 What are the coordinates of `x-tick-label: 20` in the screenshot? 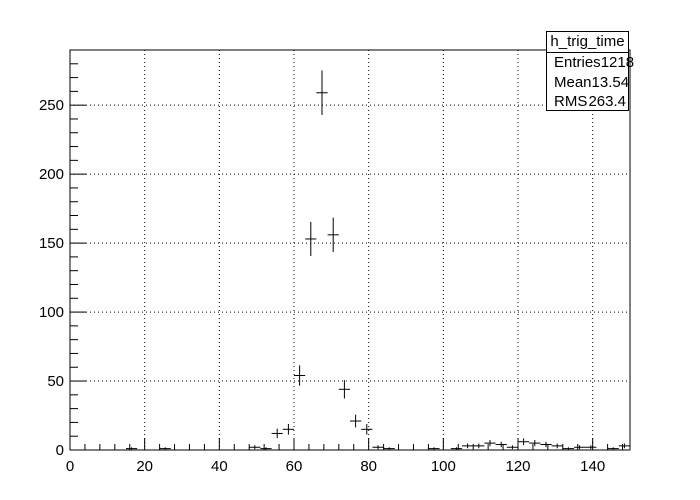 It's located at (144, 466).